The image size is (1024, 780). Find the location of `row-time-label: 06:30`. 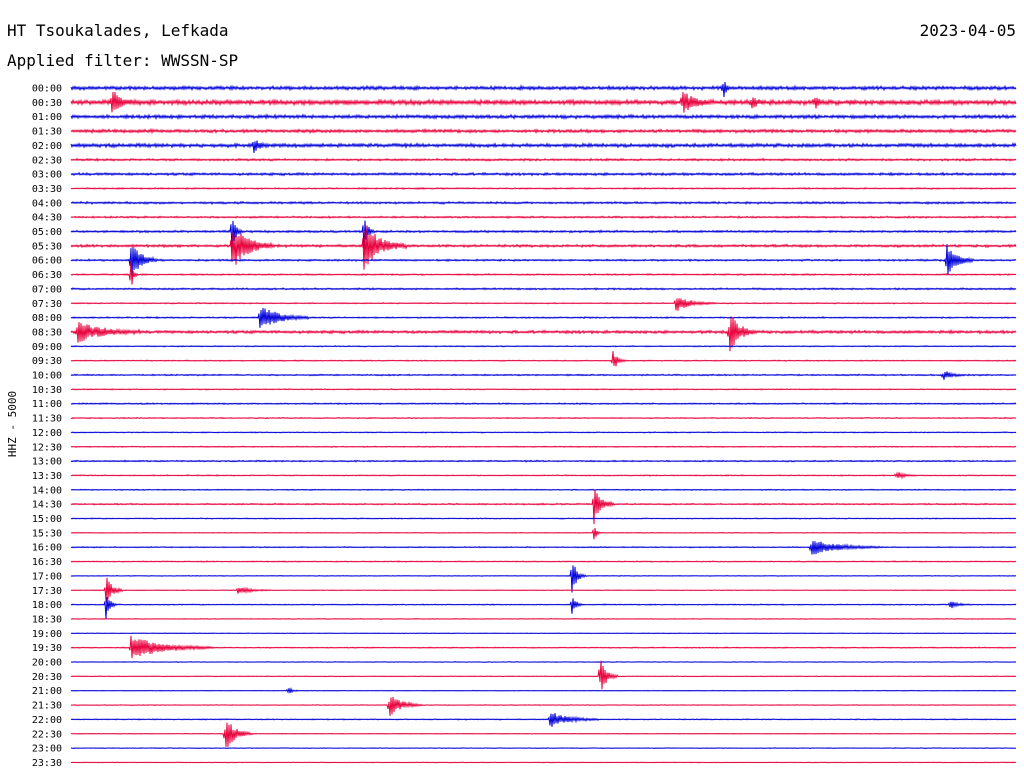

row-time-label: 06:30 is located at coordinates (47, 275).